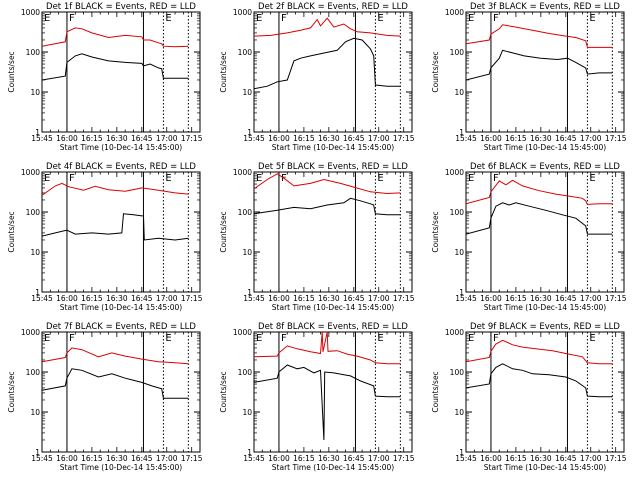  What do you see at coordinates (121, 7) in the screenshot?
I see `panel-title: Det 1f BLACK = Events, RED = LLD` at bounding box center [121, 7].